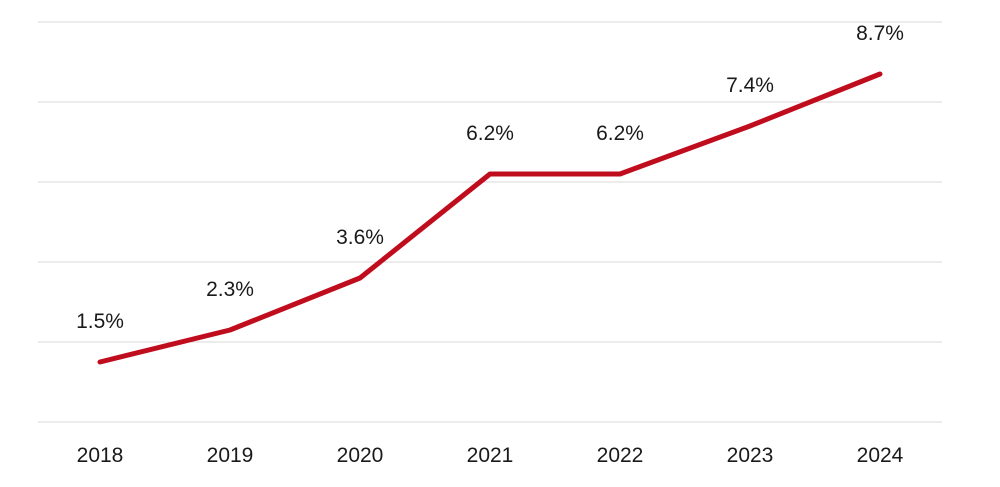 This screenshot has height=487, width=1000. What do you see at coordinates (230, 455) in the screenshot?
I see `x-tick-label: 2019` at bounding box center [230, 455].